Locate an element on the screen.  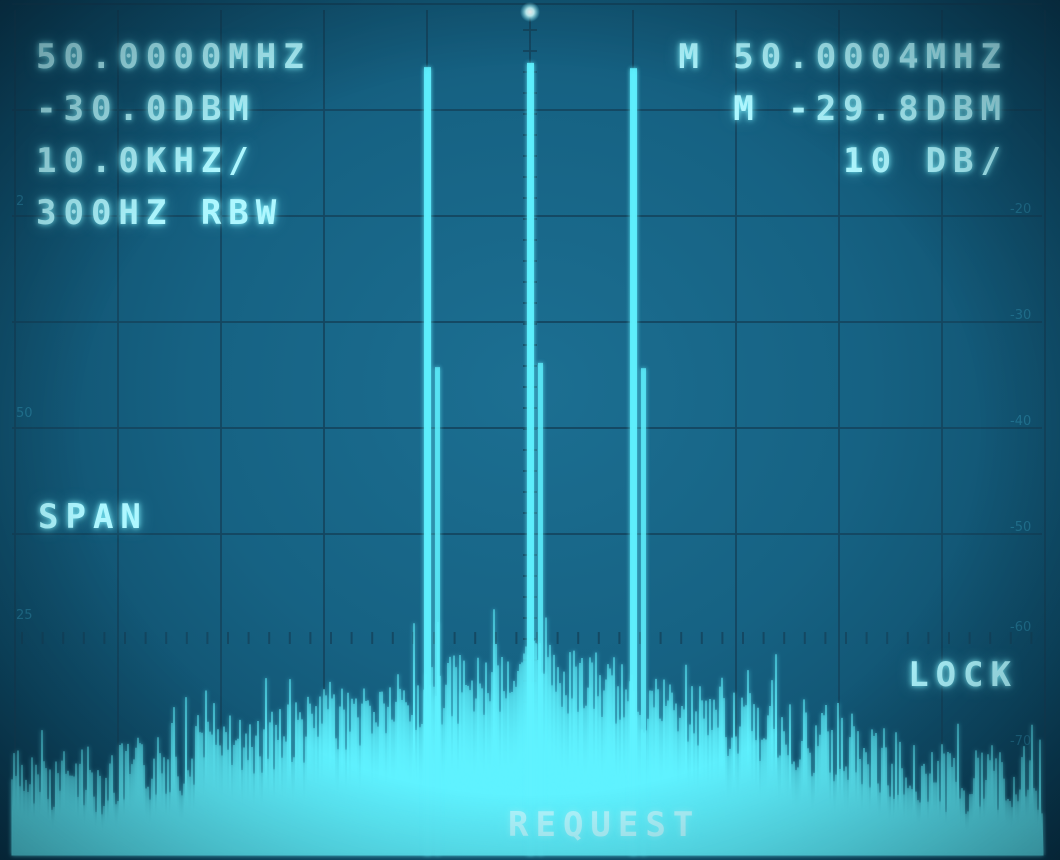
reference-level-readout: -30.0DBM is located at coordinates (146, 109).